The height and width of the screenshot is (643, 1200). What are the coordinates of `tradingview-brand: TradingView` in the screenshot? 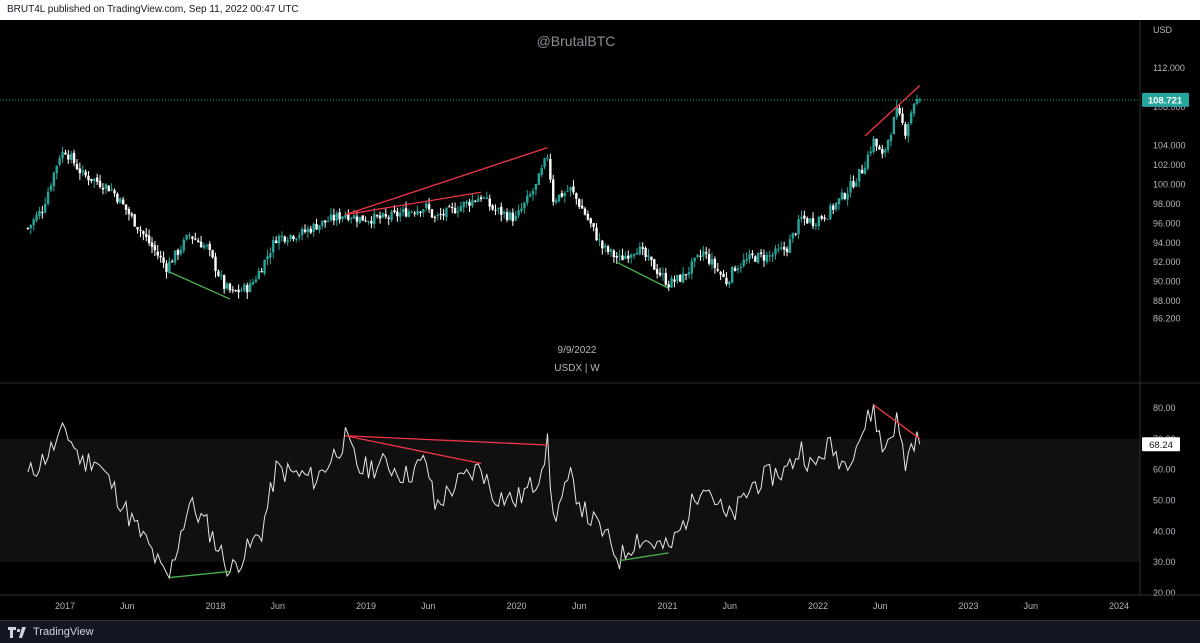 It's located at (51, 632).